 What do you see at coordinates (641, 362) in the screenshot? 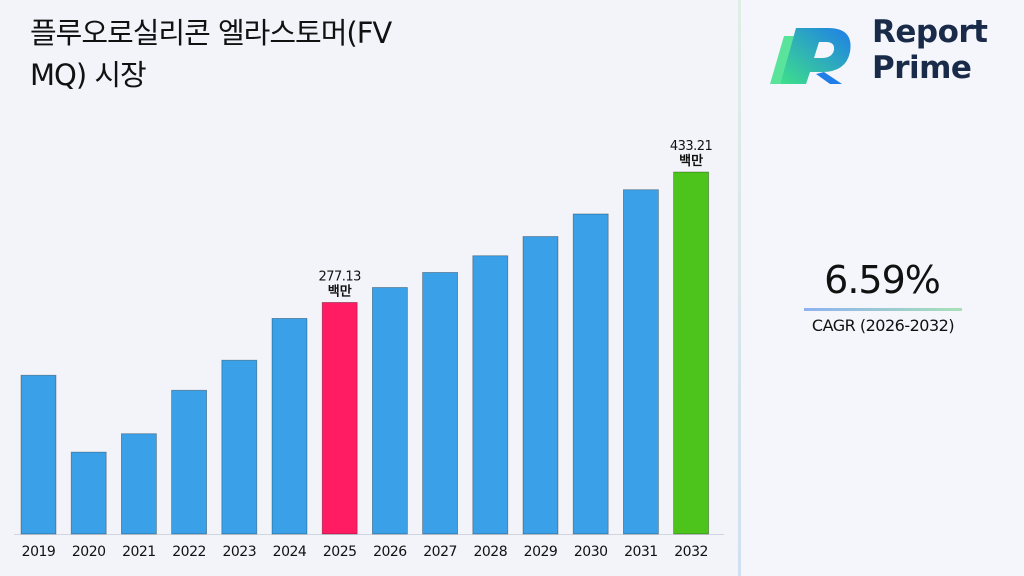
I see `bar-2031` at bounding box center [641, 362].